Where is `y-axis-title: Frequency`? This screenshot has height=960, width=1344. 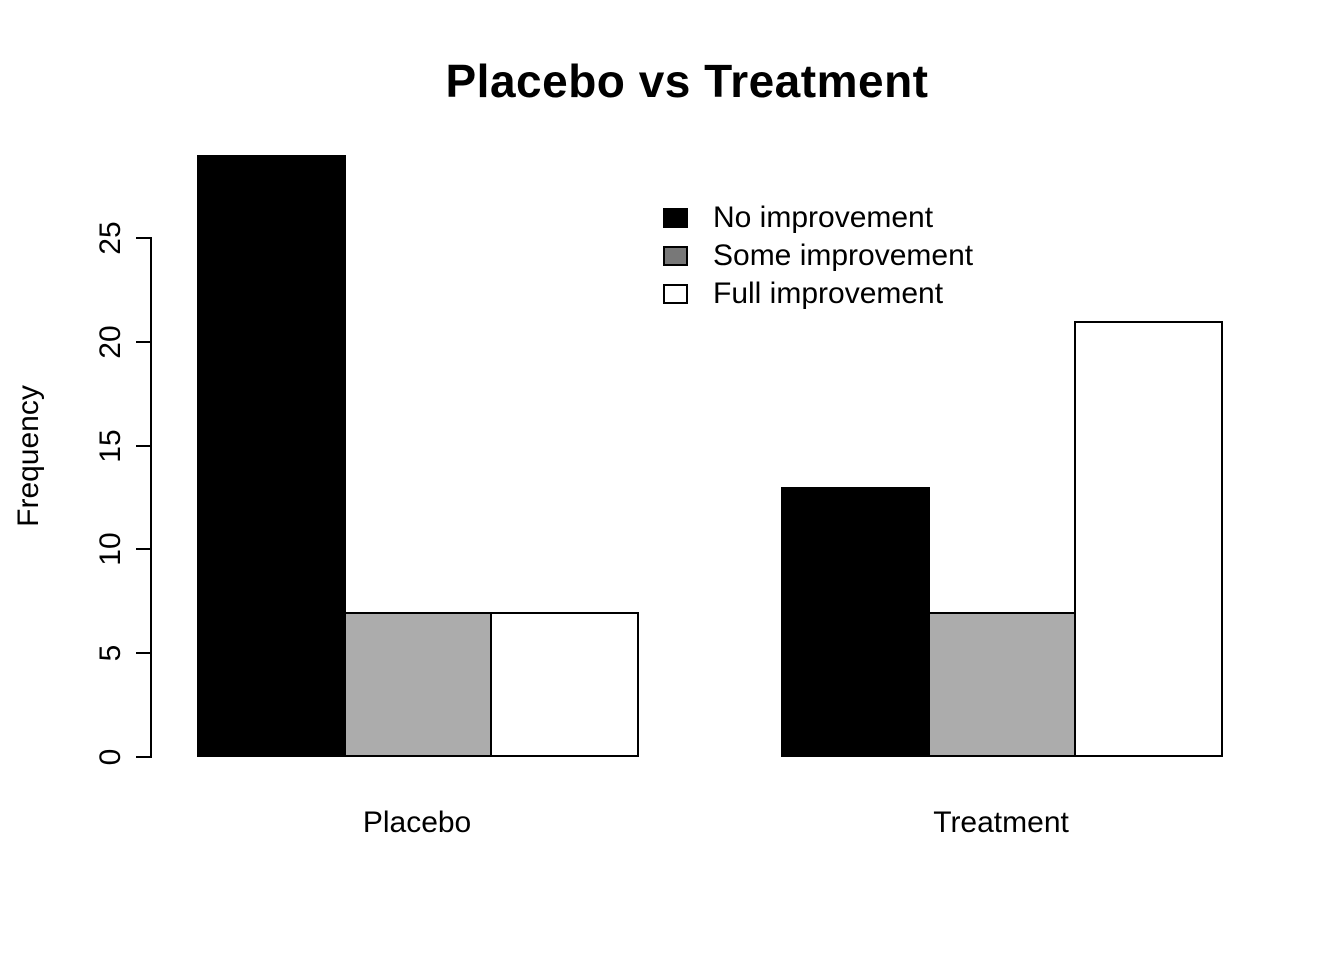
y-axis-title: Frequency is located at coordinates (28, 456).